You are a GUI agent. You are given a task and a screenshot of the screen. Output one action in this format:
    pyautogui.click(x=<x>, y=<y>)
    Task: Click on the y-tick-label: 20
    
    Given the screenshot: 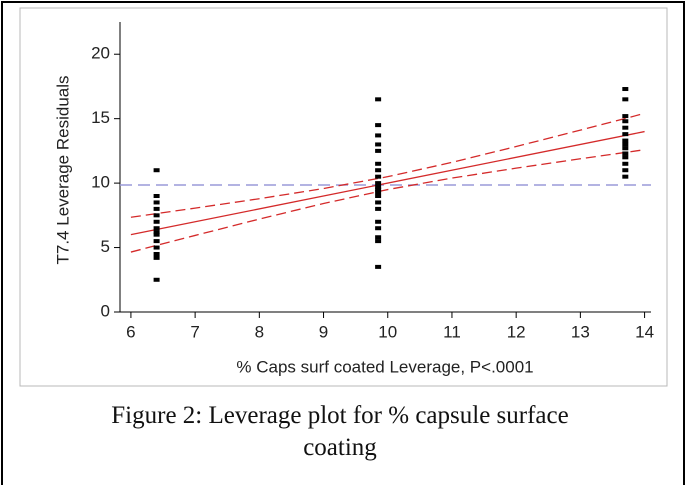 What is the action you would take?
    pyautogui.click(x=100, y=53)
    